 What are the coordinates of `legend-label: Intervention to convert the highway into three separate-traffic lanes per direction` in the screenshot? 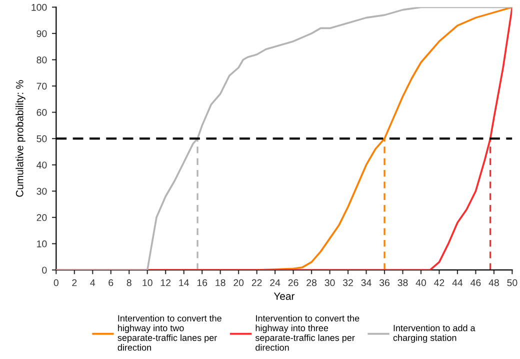 It's located at (307, 332).